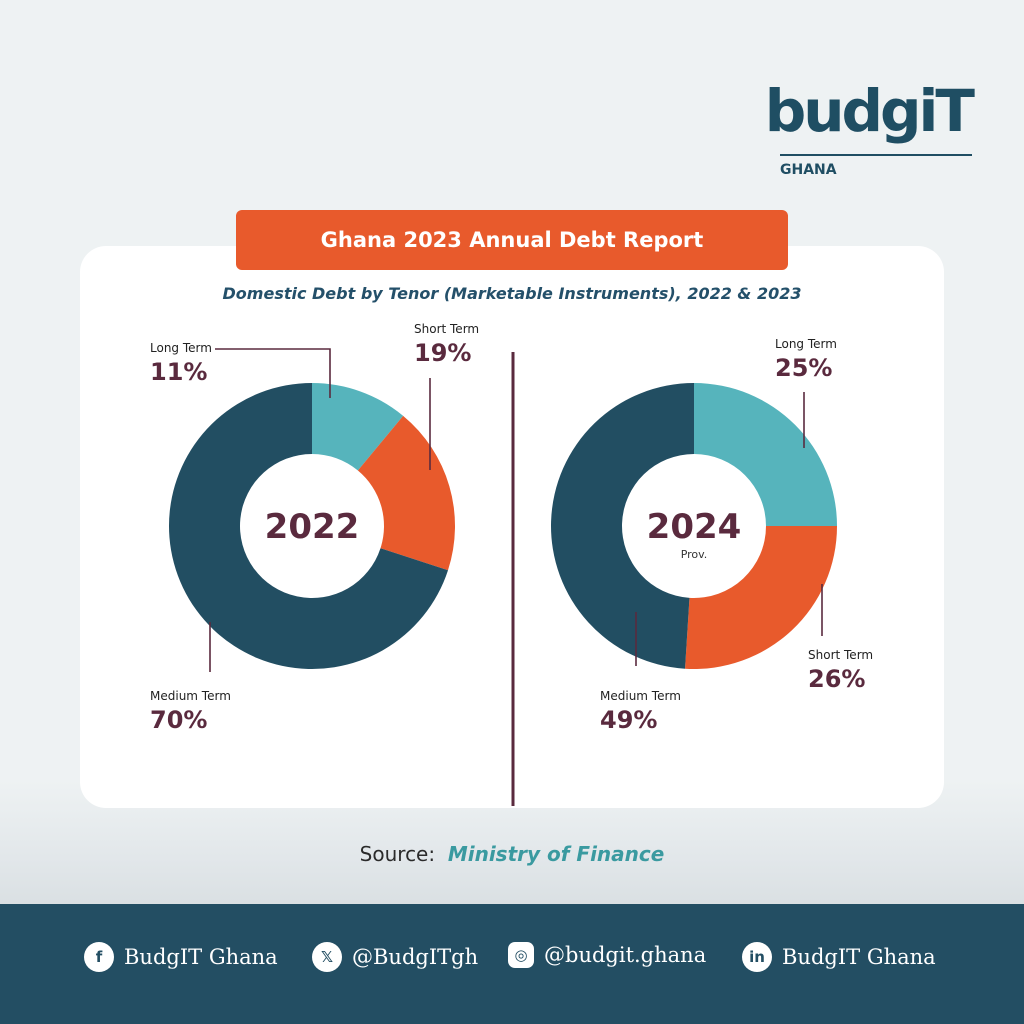  What do you see at coordinates (757, 957) in the screenshot?
I see `linkedin-icon: in` at bounding box center [757, 957].